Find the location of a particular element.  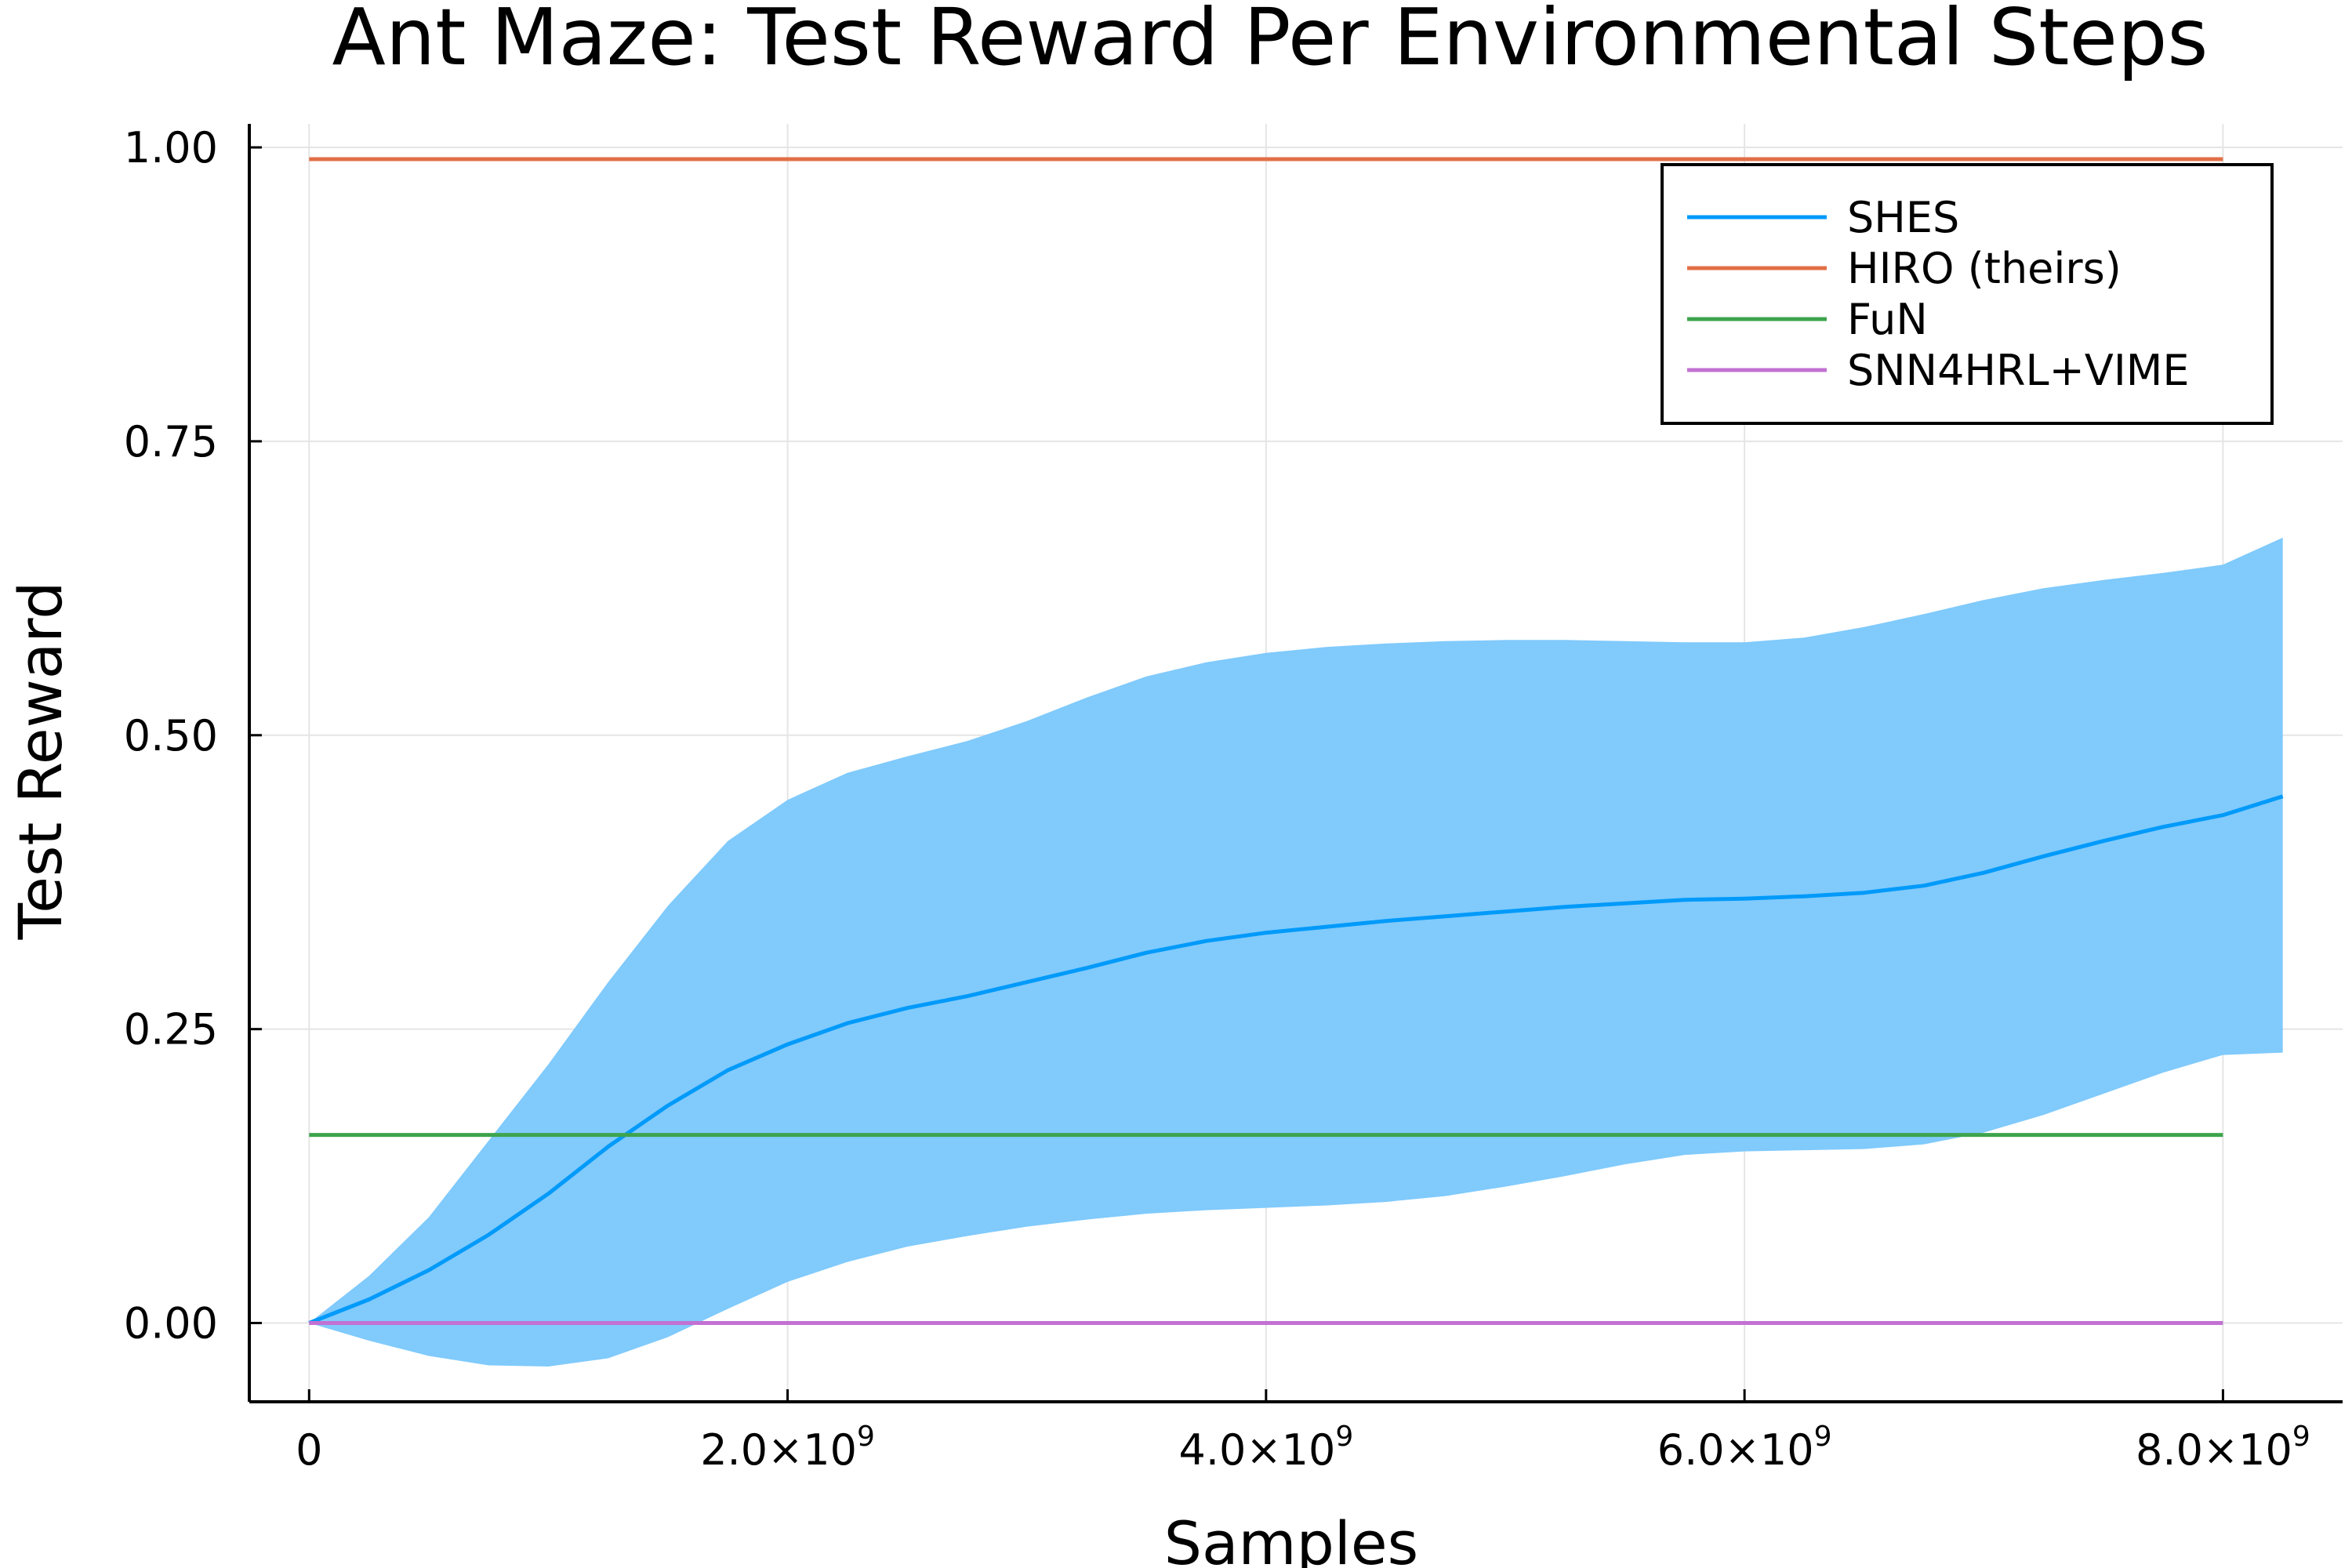

x-tick-exponent-4: 9 is located at coordinates (2301, 1437).